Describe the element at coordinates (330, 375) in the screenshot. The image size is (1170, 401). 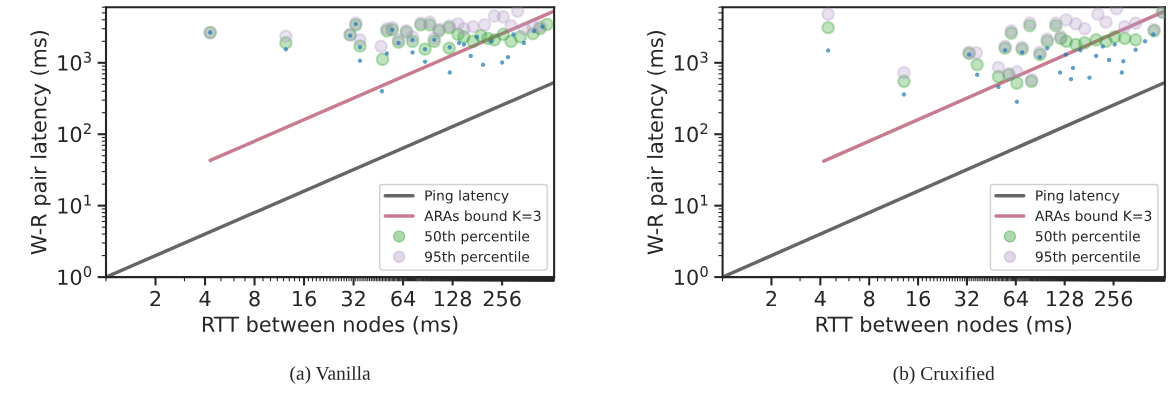
I see `text: (a) Vanilla` at that location.